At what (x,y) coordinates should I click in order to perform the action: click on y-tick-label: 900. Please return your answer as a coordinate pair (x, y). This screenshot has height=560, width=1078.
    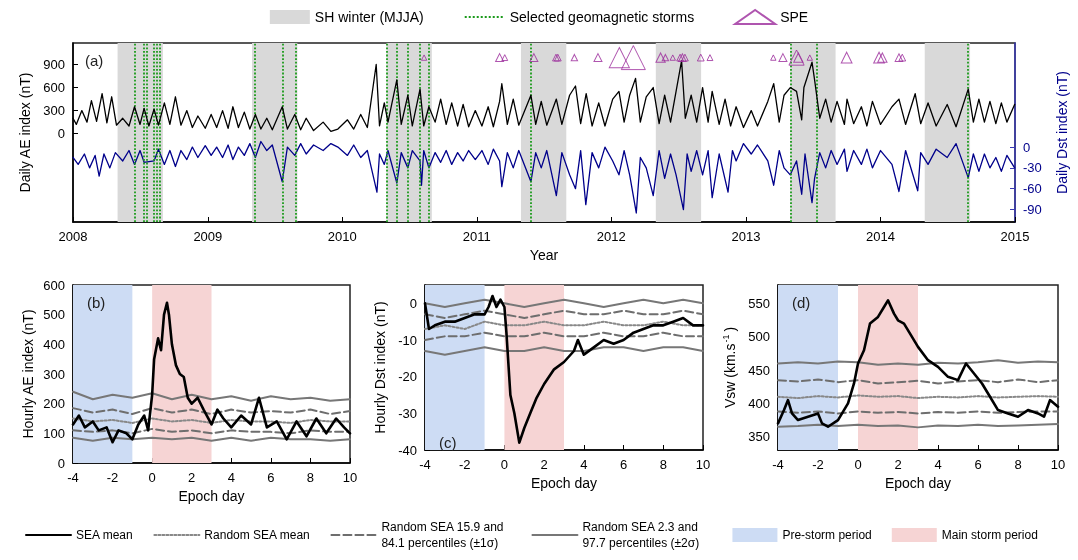
    Looking at the image, I should click on (54, 65).